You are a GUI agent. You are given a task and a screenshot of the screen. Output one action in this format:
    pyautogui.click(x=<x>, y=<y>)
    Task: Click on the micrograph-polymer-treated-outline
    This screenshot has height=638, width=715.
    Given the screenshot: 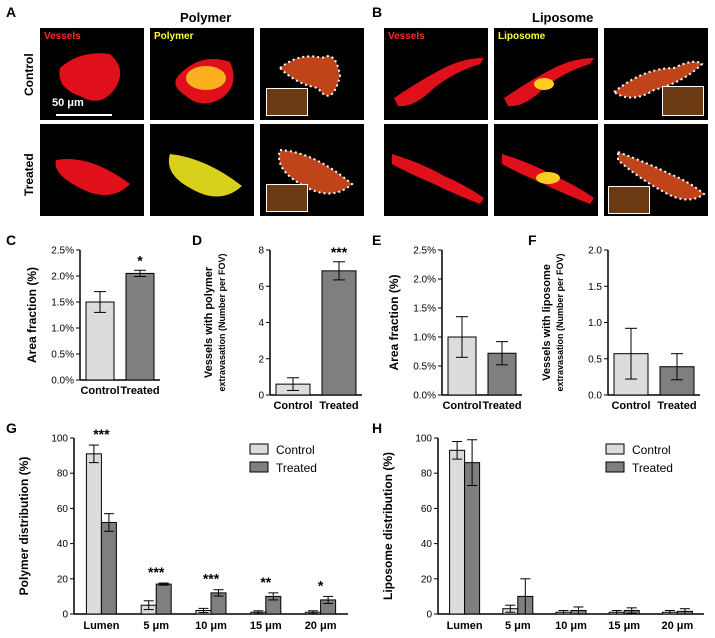 What is the action you would take?
    pyautogui.click(x=312, y=170)
    